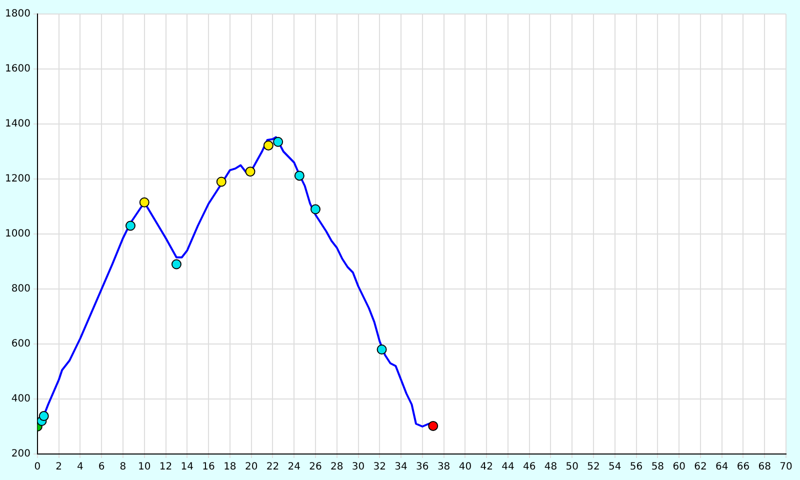 This screenshot has width=800, height=480. What do you see at coordinates (20, 344) in the screenshot?
I see `y-tick-label: 600` at bounding box center [20, 344].